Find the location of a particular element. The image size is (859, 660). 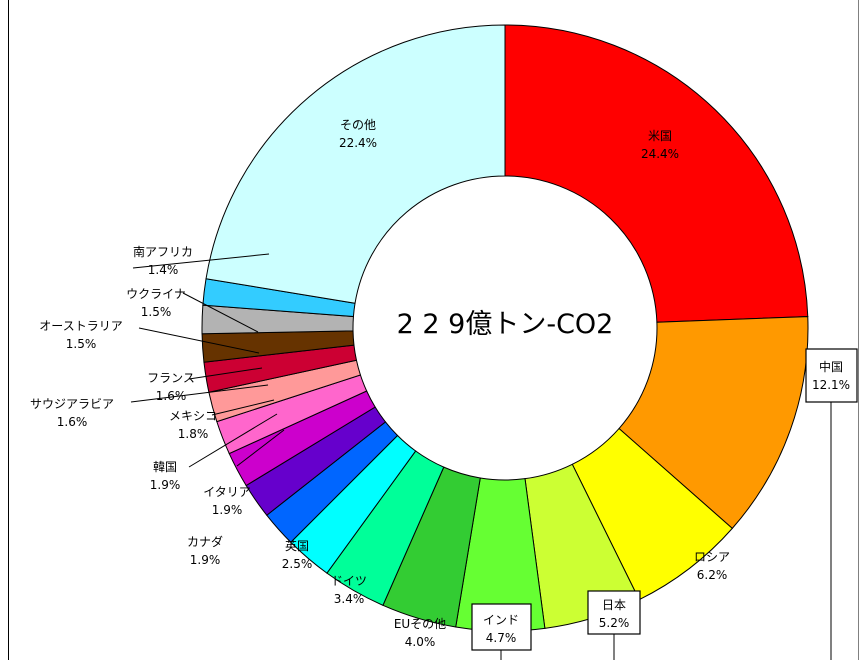

leader-line-メキシコ is located at coordinates (243, 407).